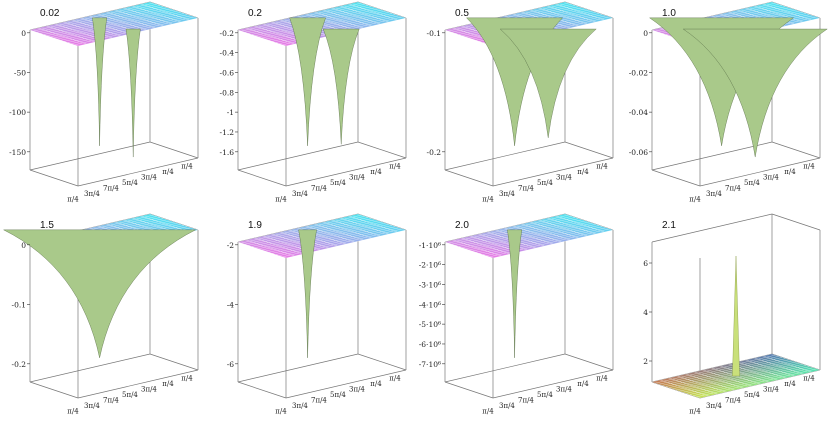 This screenshot has width=830, height=426. Describe the element at coordinates (227, 92) in the screenshot. I see `z-tick-label: -0.8` at that location.